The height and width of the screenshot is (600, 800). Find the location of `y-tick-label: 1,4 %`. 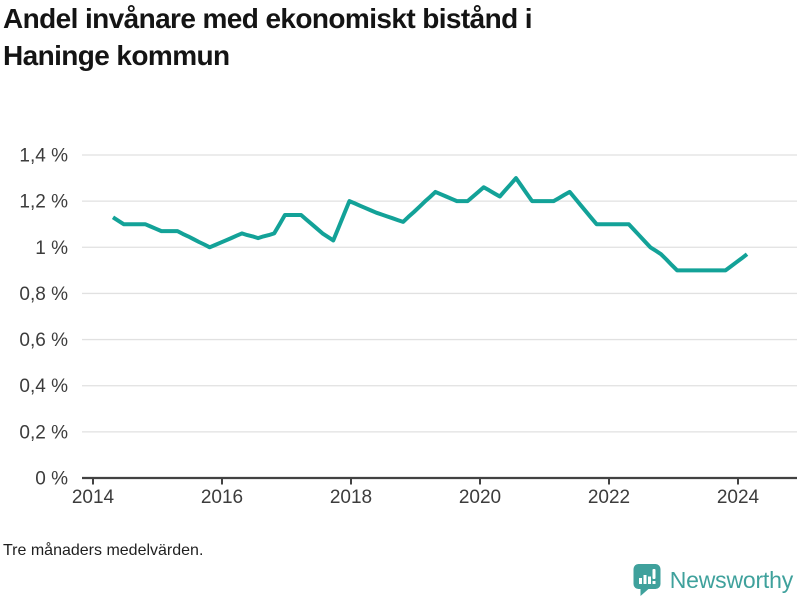

y-tick-label: 1,4 % is located at coordinates (43, 156).